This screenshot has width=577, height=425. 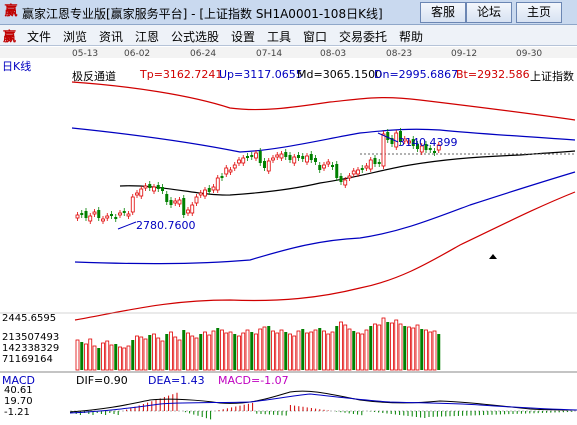 What do you see at coordinates (176, 380) in the screenshot?
I see `macd-dea-value: DEA=1.43` at bounding box center [176, 380].